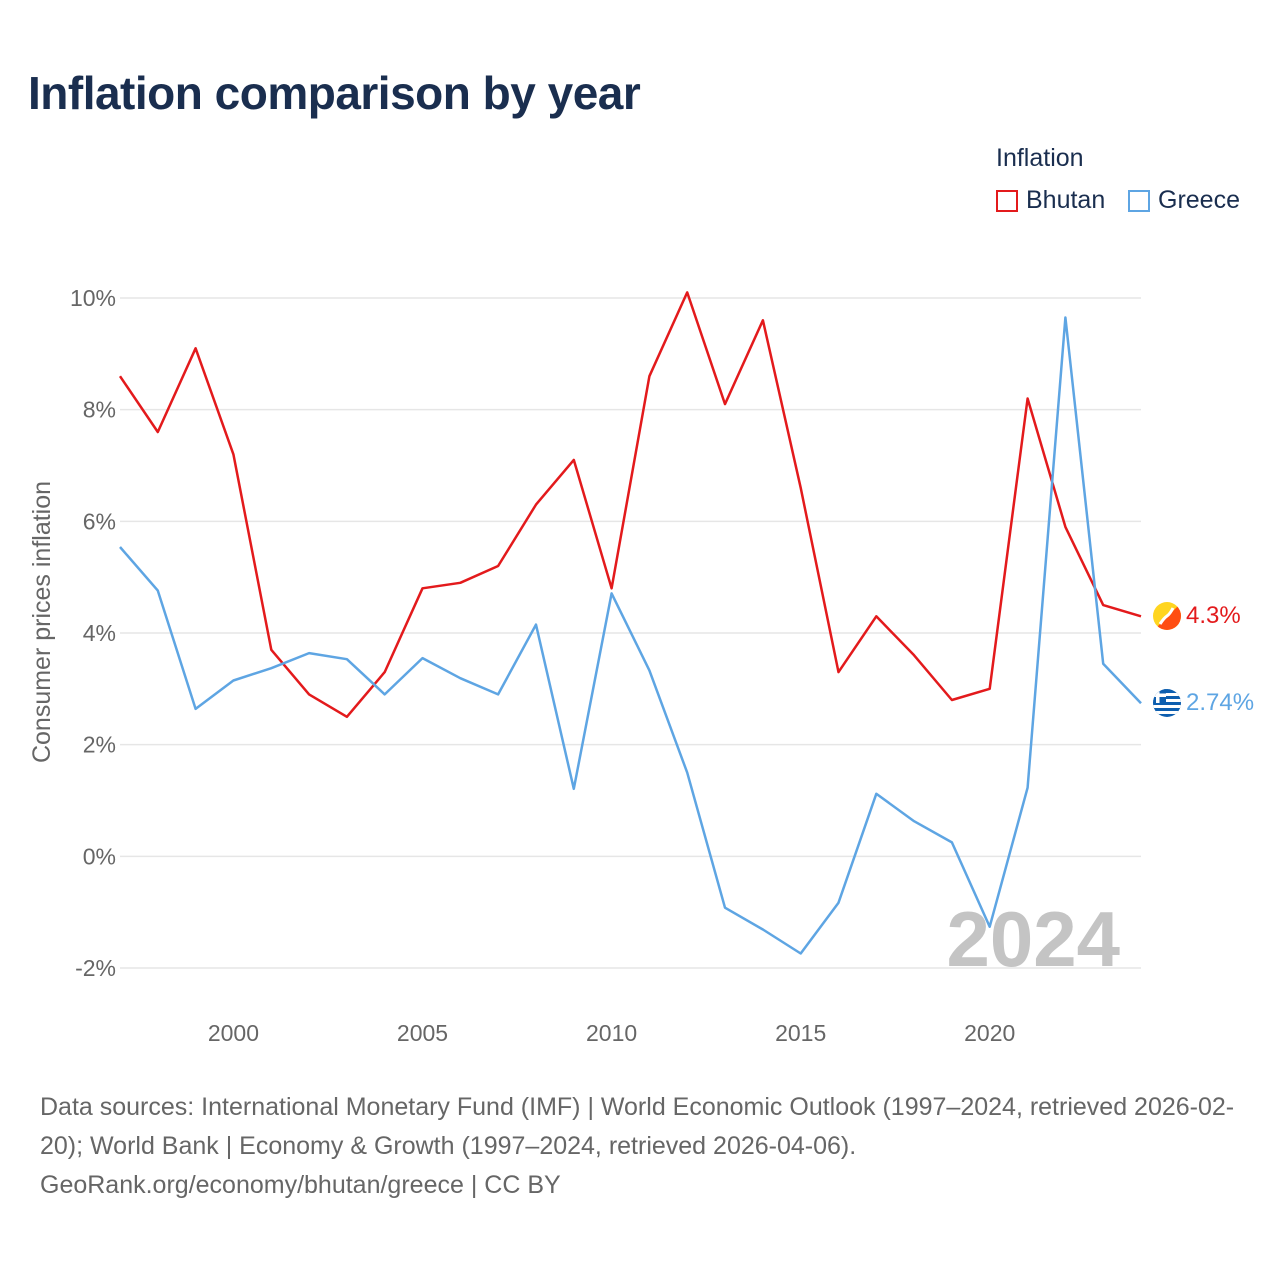  Describe the element at coordinates (42, 622) in the screenshot. I see `y-axis-label: Consumer prices inflation` at that location.